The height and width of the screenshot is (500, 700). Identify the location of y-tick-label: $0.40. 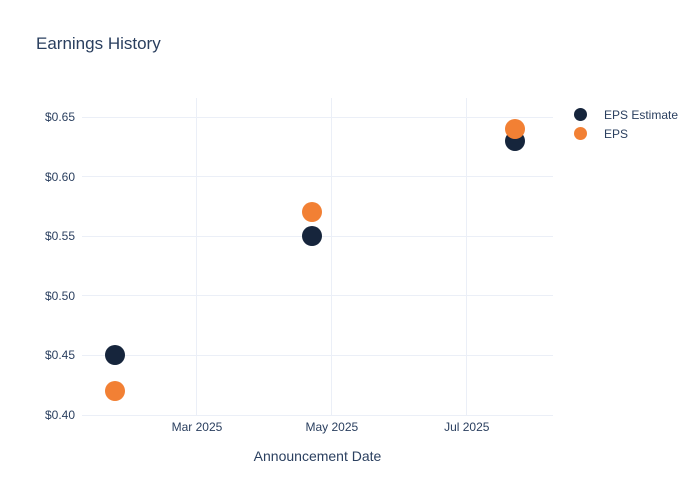
(59, 415).